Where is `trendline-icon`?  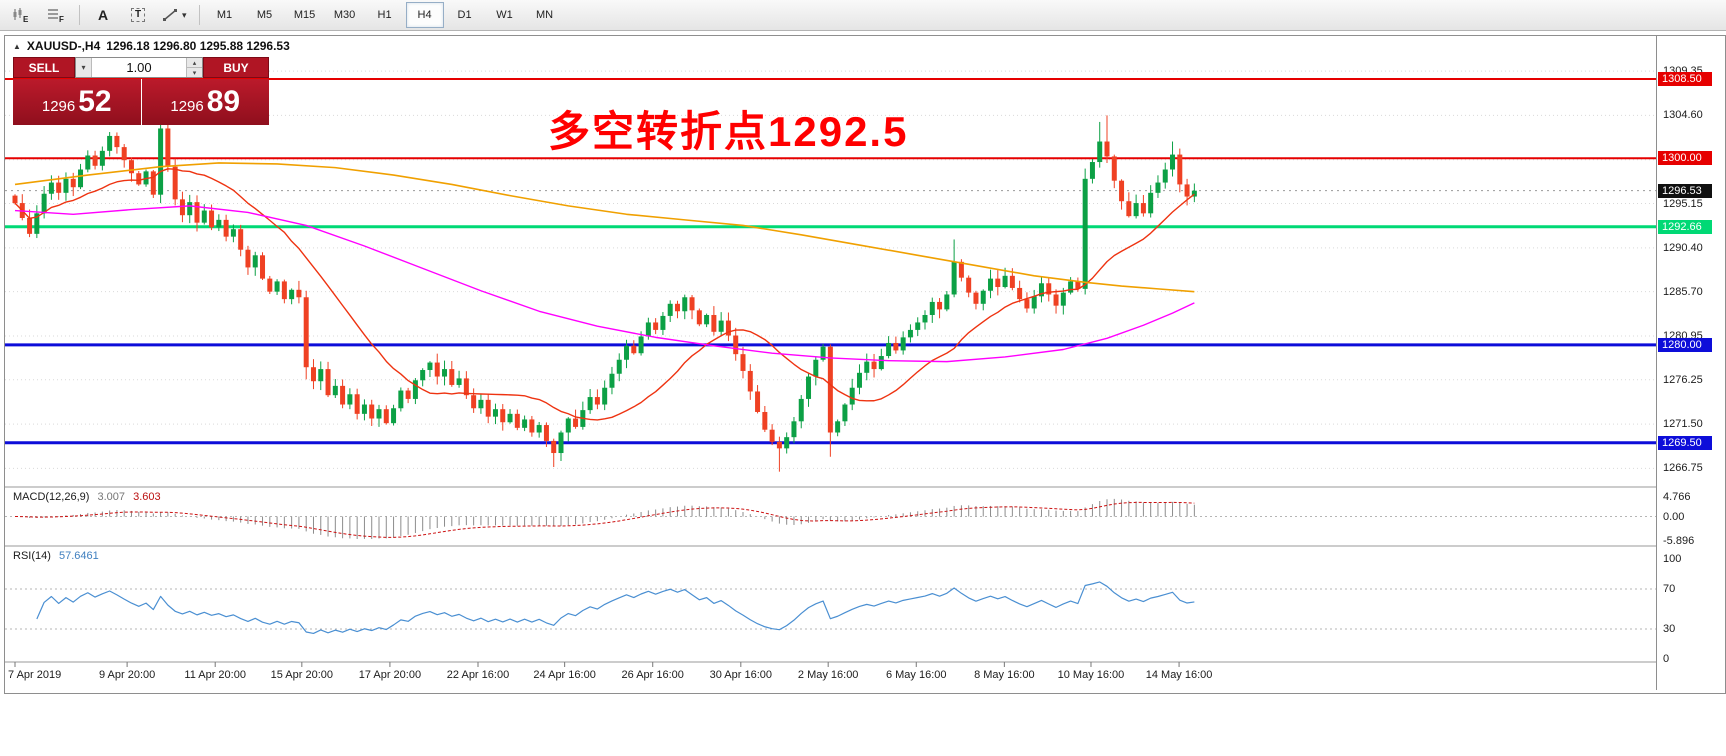 trendline-icon is located at coordinates (170, 15).